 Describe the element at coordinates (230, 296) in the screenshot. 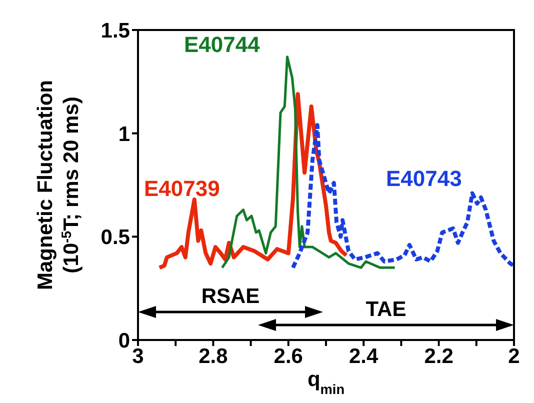

I see `annotation: RSAE` at that location.